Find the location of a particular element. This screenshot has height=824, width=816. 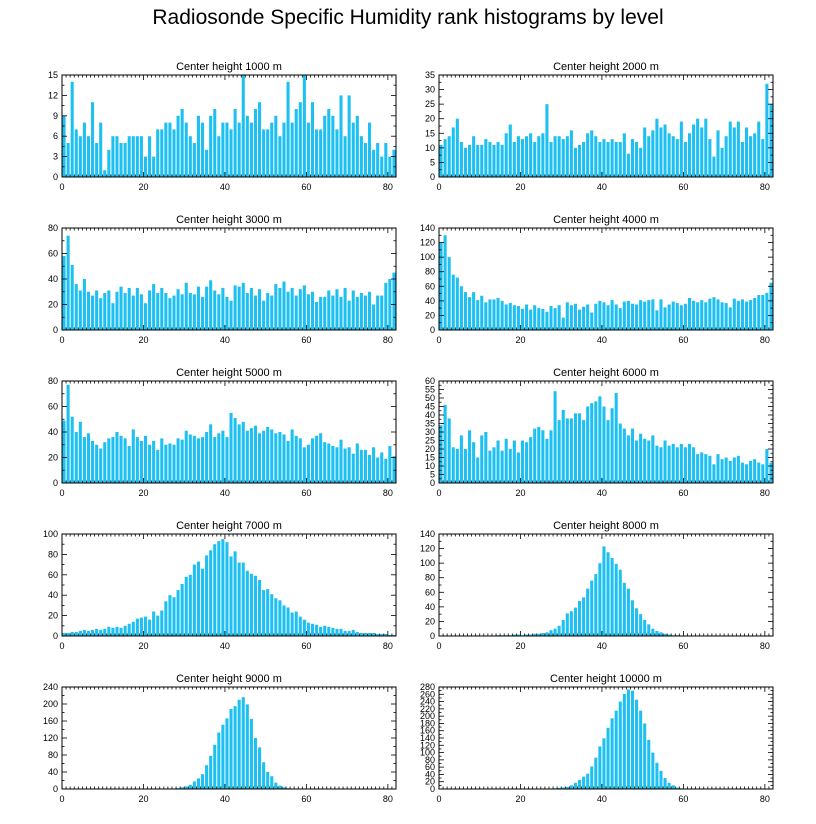

y-tick-label: 240 is located at coordinates (427, 702).